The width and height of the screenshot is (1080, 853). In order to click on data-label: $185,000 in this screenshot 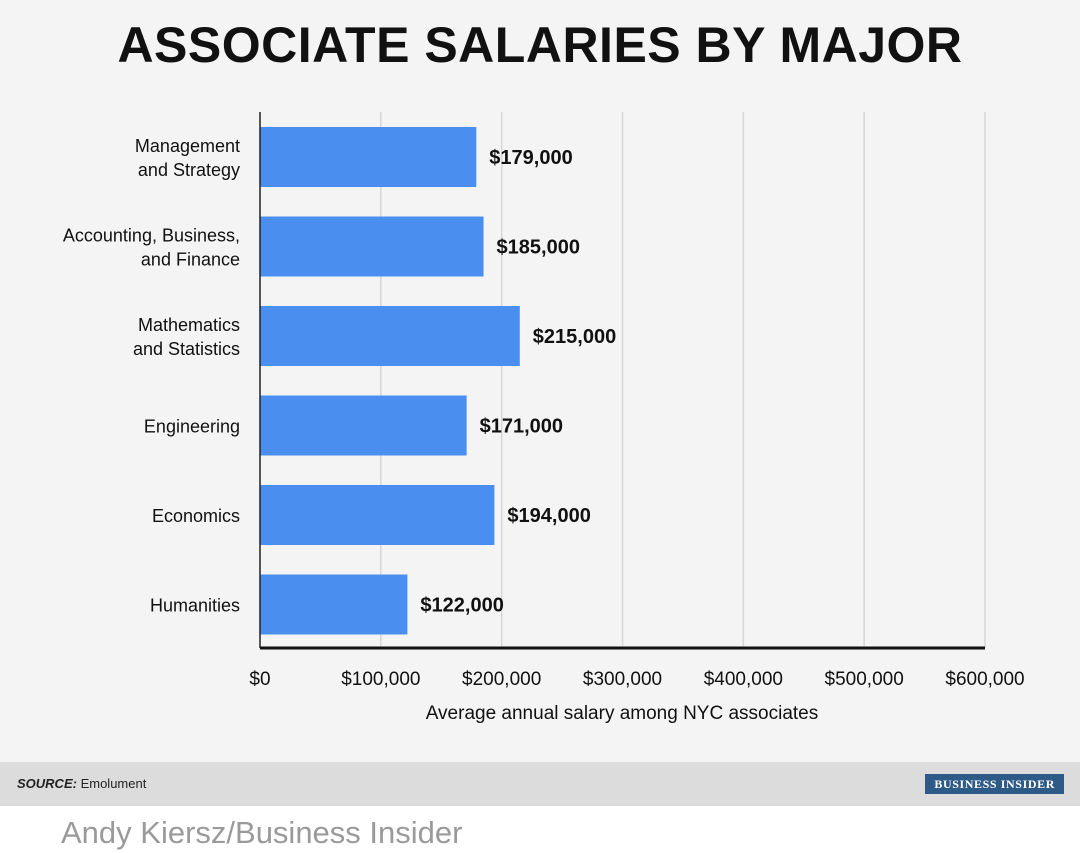, I will do `click(538, 248)`.